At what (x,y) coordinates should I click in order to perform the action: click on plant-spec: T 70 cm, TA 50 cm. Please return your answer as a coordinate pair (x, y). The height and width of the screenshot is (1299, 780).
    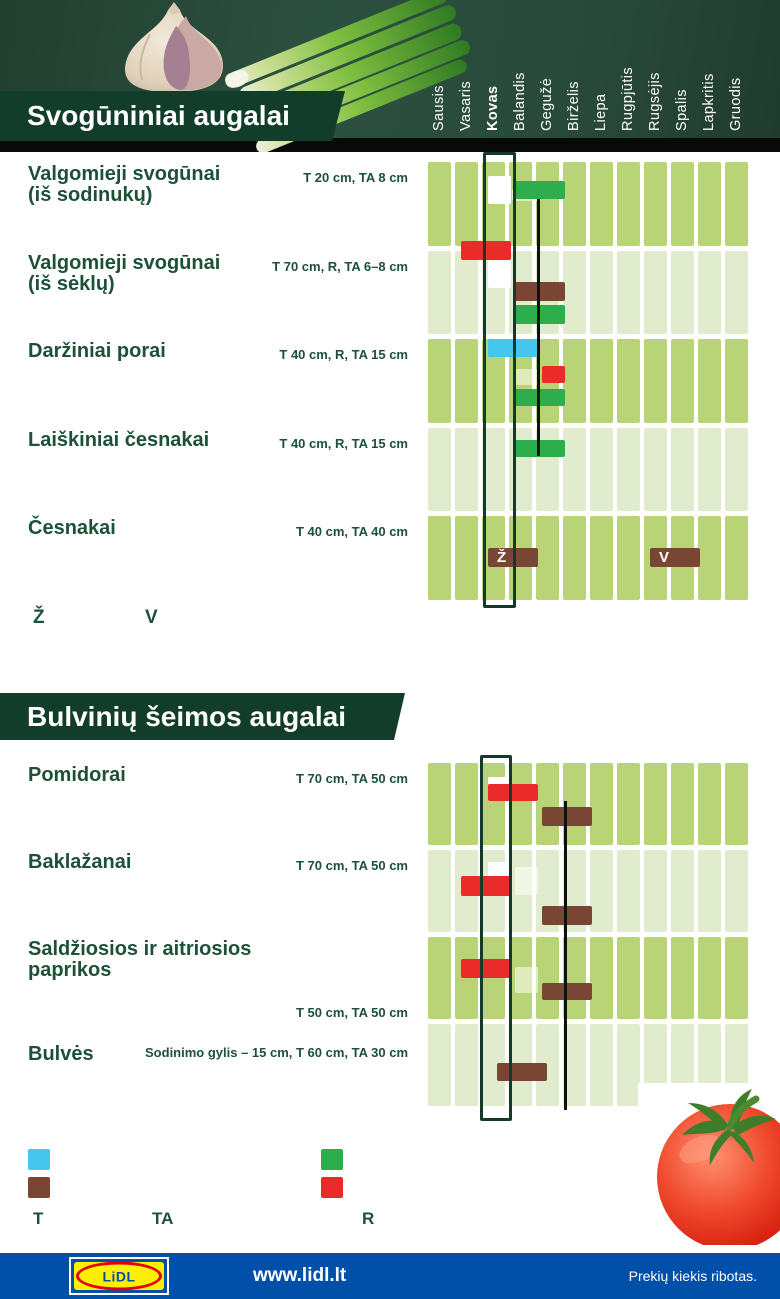
    Looking at the image, I should click on (352, 778).